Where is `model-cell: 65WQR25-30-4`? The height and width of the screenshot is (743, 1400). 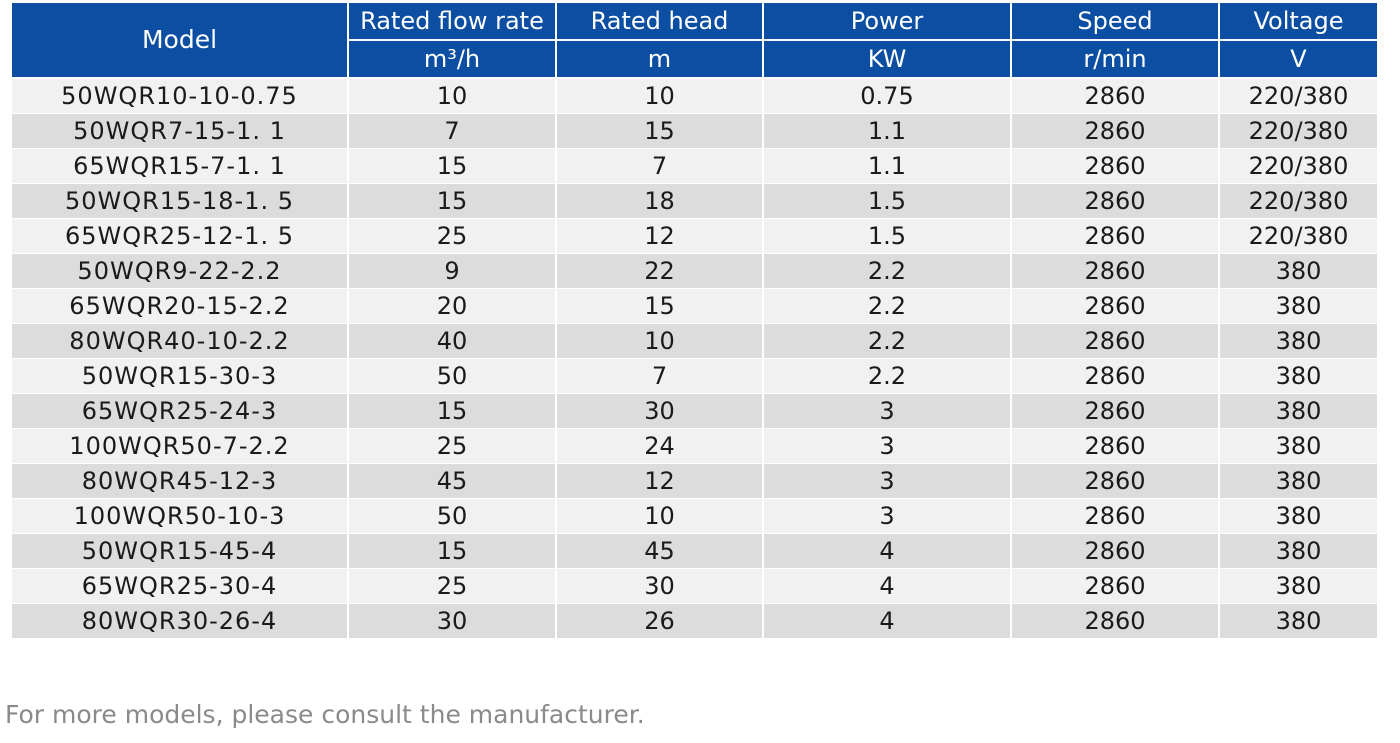 model-cell: 65WQR25-30-4 is located at coordinates (179, 586).